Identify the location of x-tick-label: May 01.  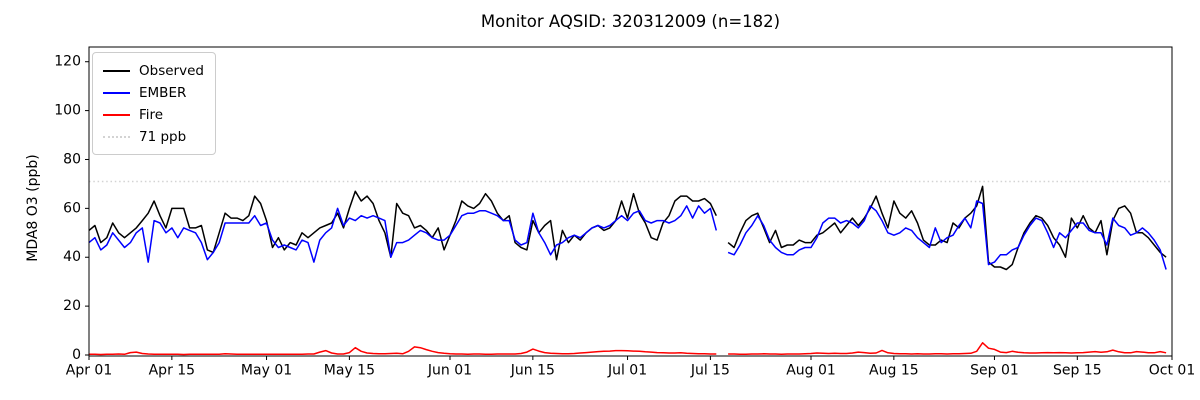
(266, 371).